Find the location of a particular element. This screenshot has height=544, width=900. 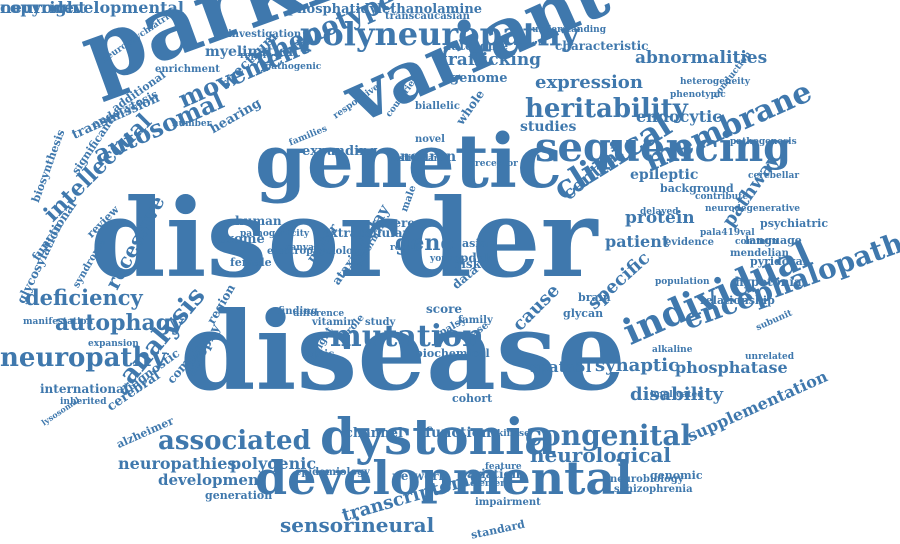

cloud-word: network is located at coordinates (419, 476).